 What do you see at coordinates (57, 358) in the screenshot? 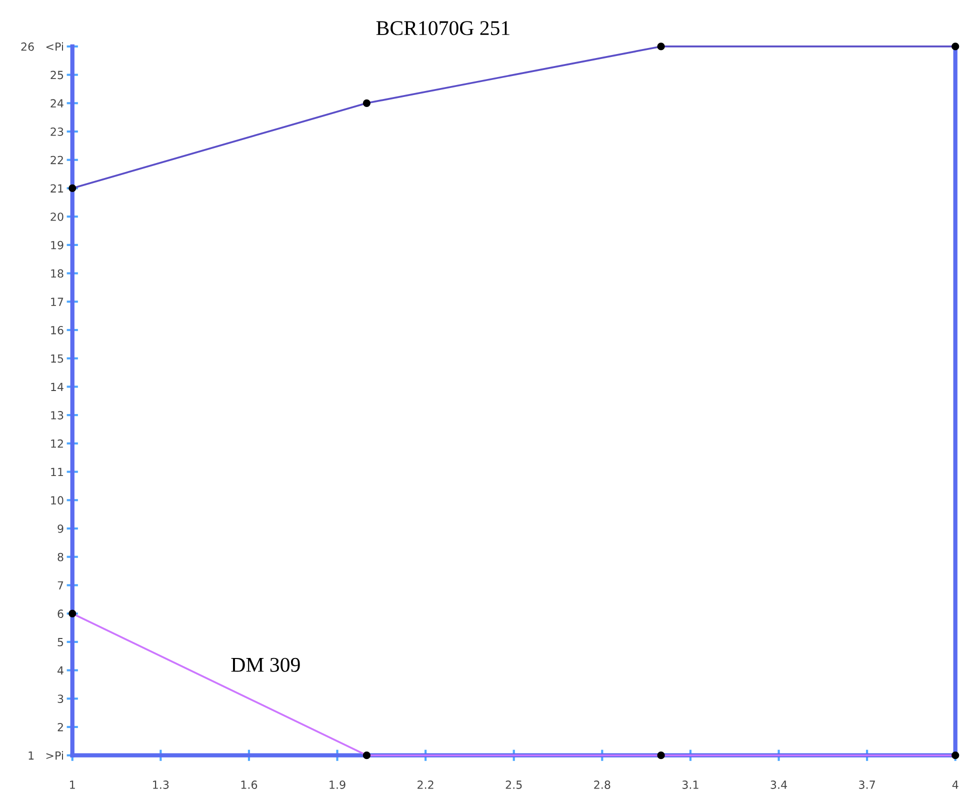
I see `y-tick-label: 15` at bounding box center [57, 358].